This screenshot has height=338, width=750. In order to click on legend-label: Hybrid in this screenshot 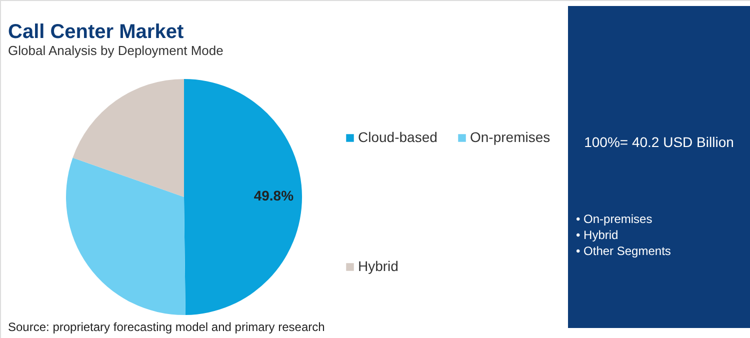, I will do `click(378, 266)`.